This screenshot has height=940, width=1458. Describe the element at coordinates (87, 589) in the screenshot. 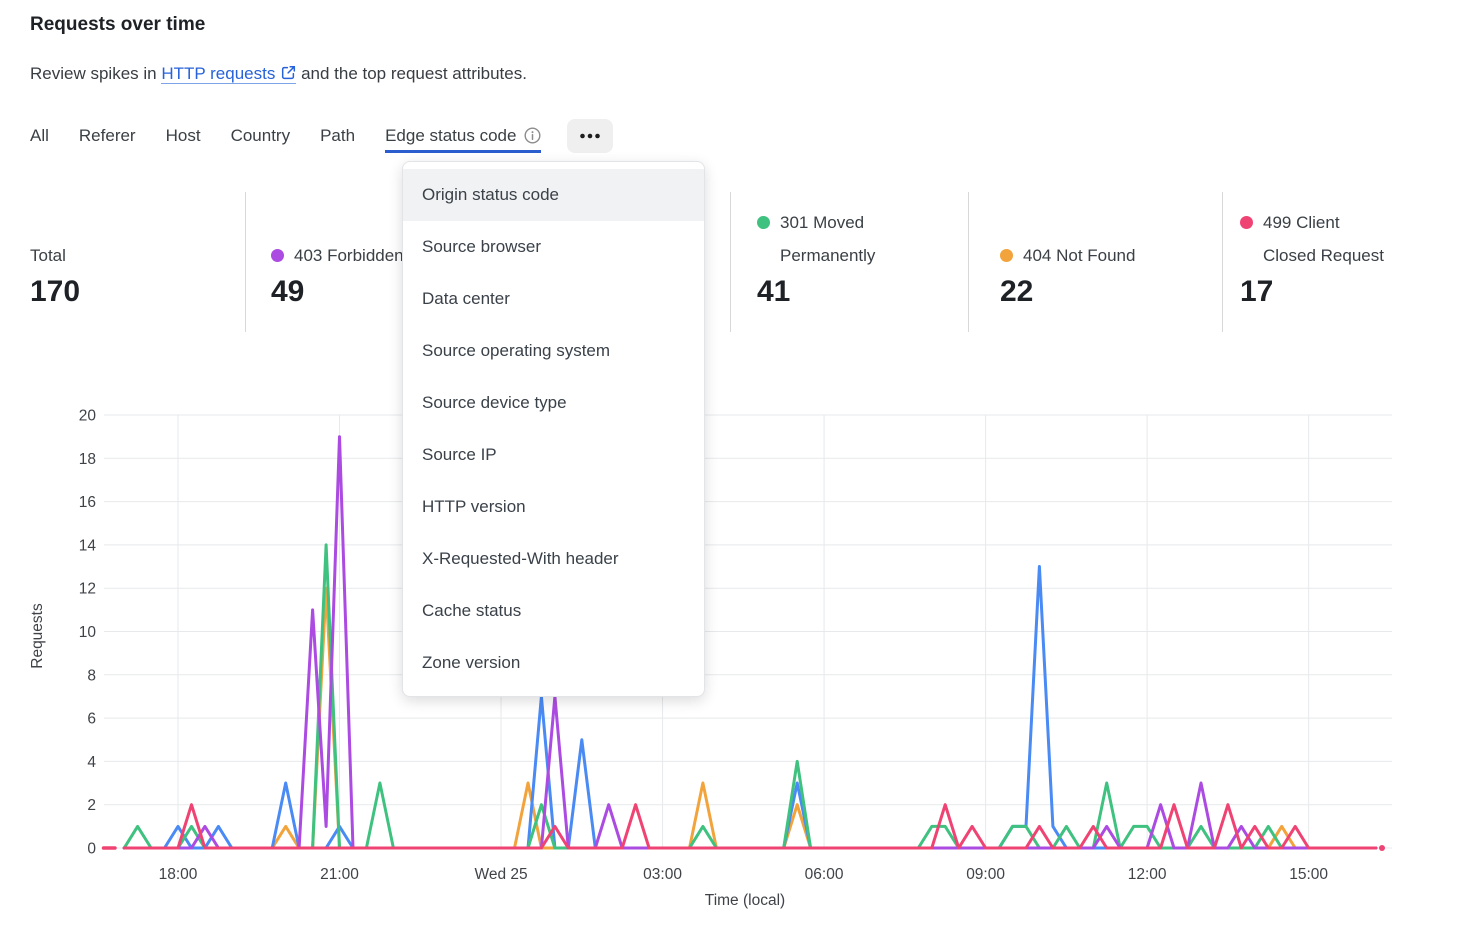

I see `y-tick-label: 12` at that location.